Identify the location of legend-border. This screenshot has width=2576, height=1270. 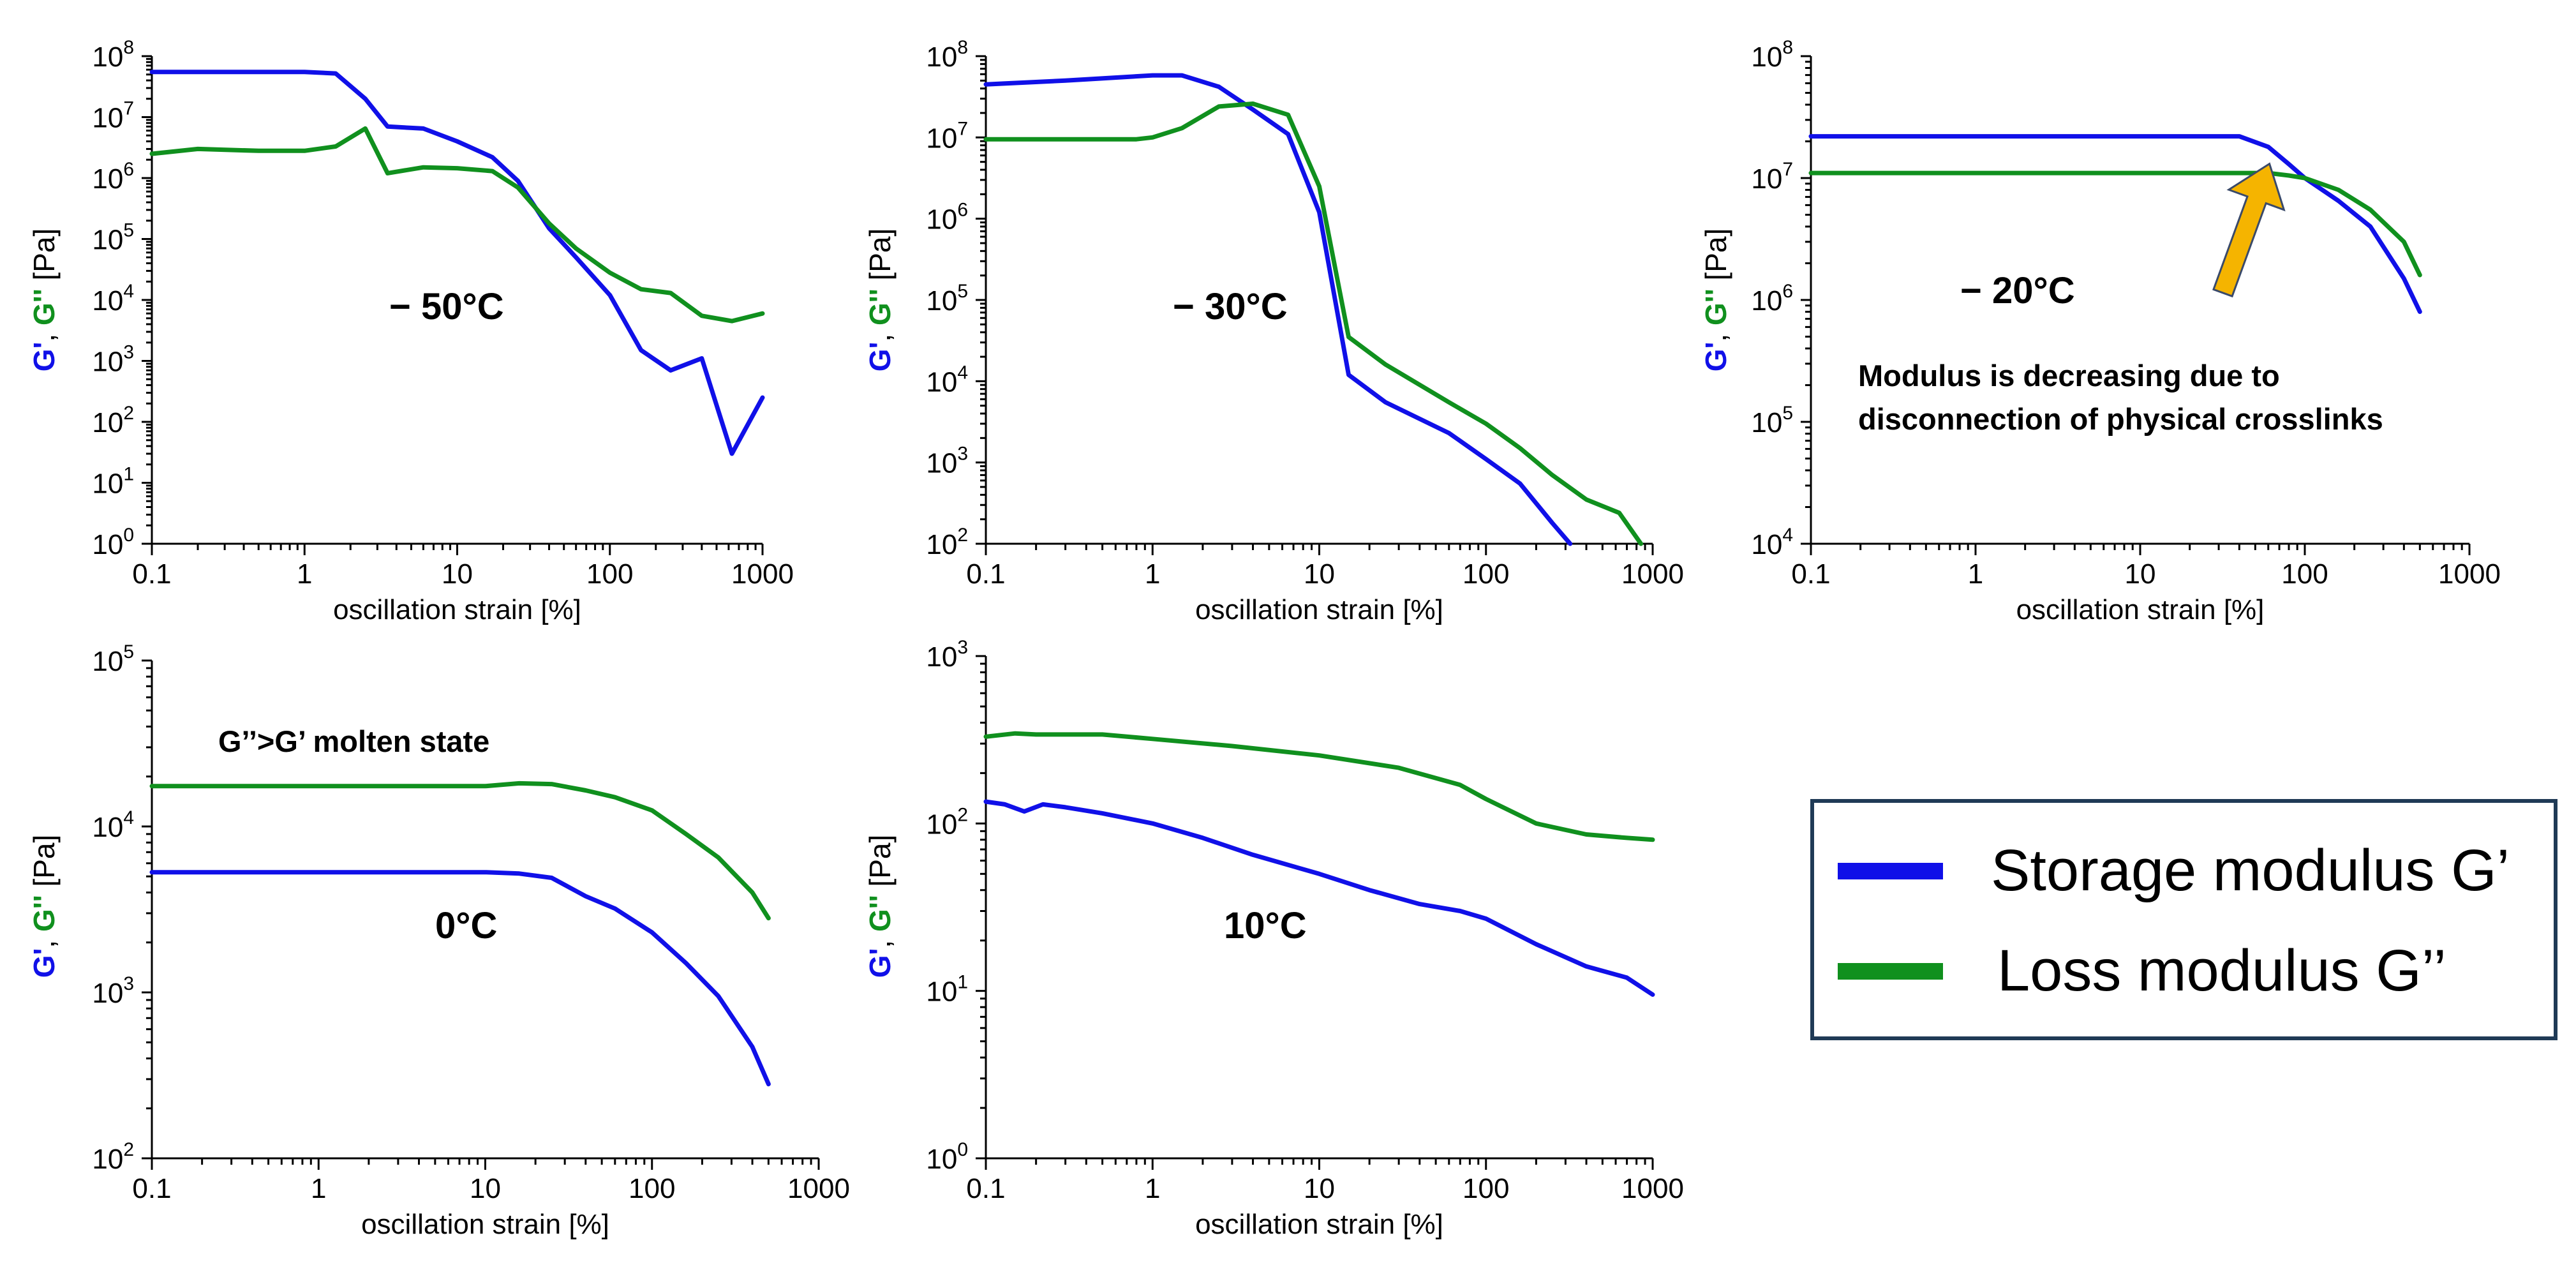
(2183, 920).